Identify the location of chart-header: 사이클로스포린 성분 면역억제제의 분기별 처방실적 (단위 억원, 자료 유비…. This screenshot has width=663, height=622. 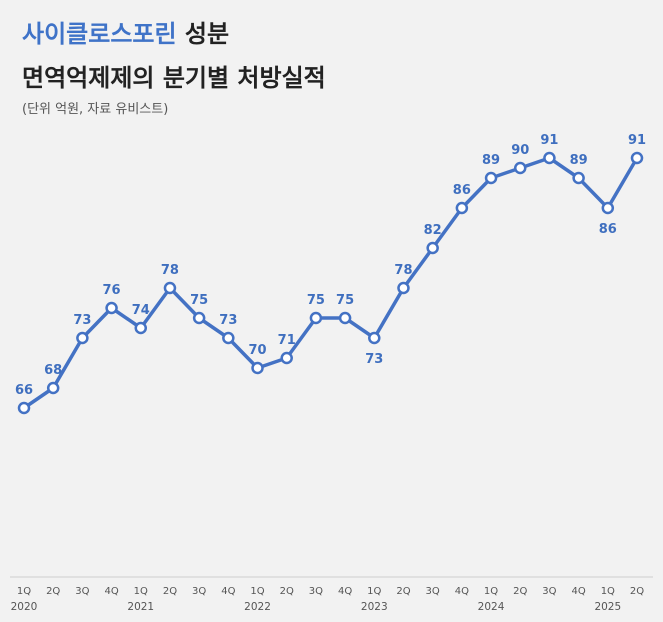
(174, 67).